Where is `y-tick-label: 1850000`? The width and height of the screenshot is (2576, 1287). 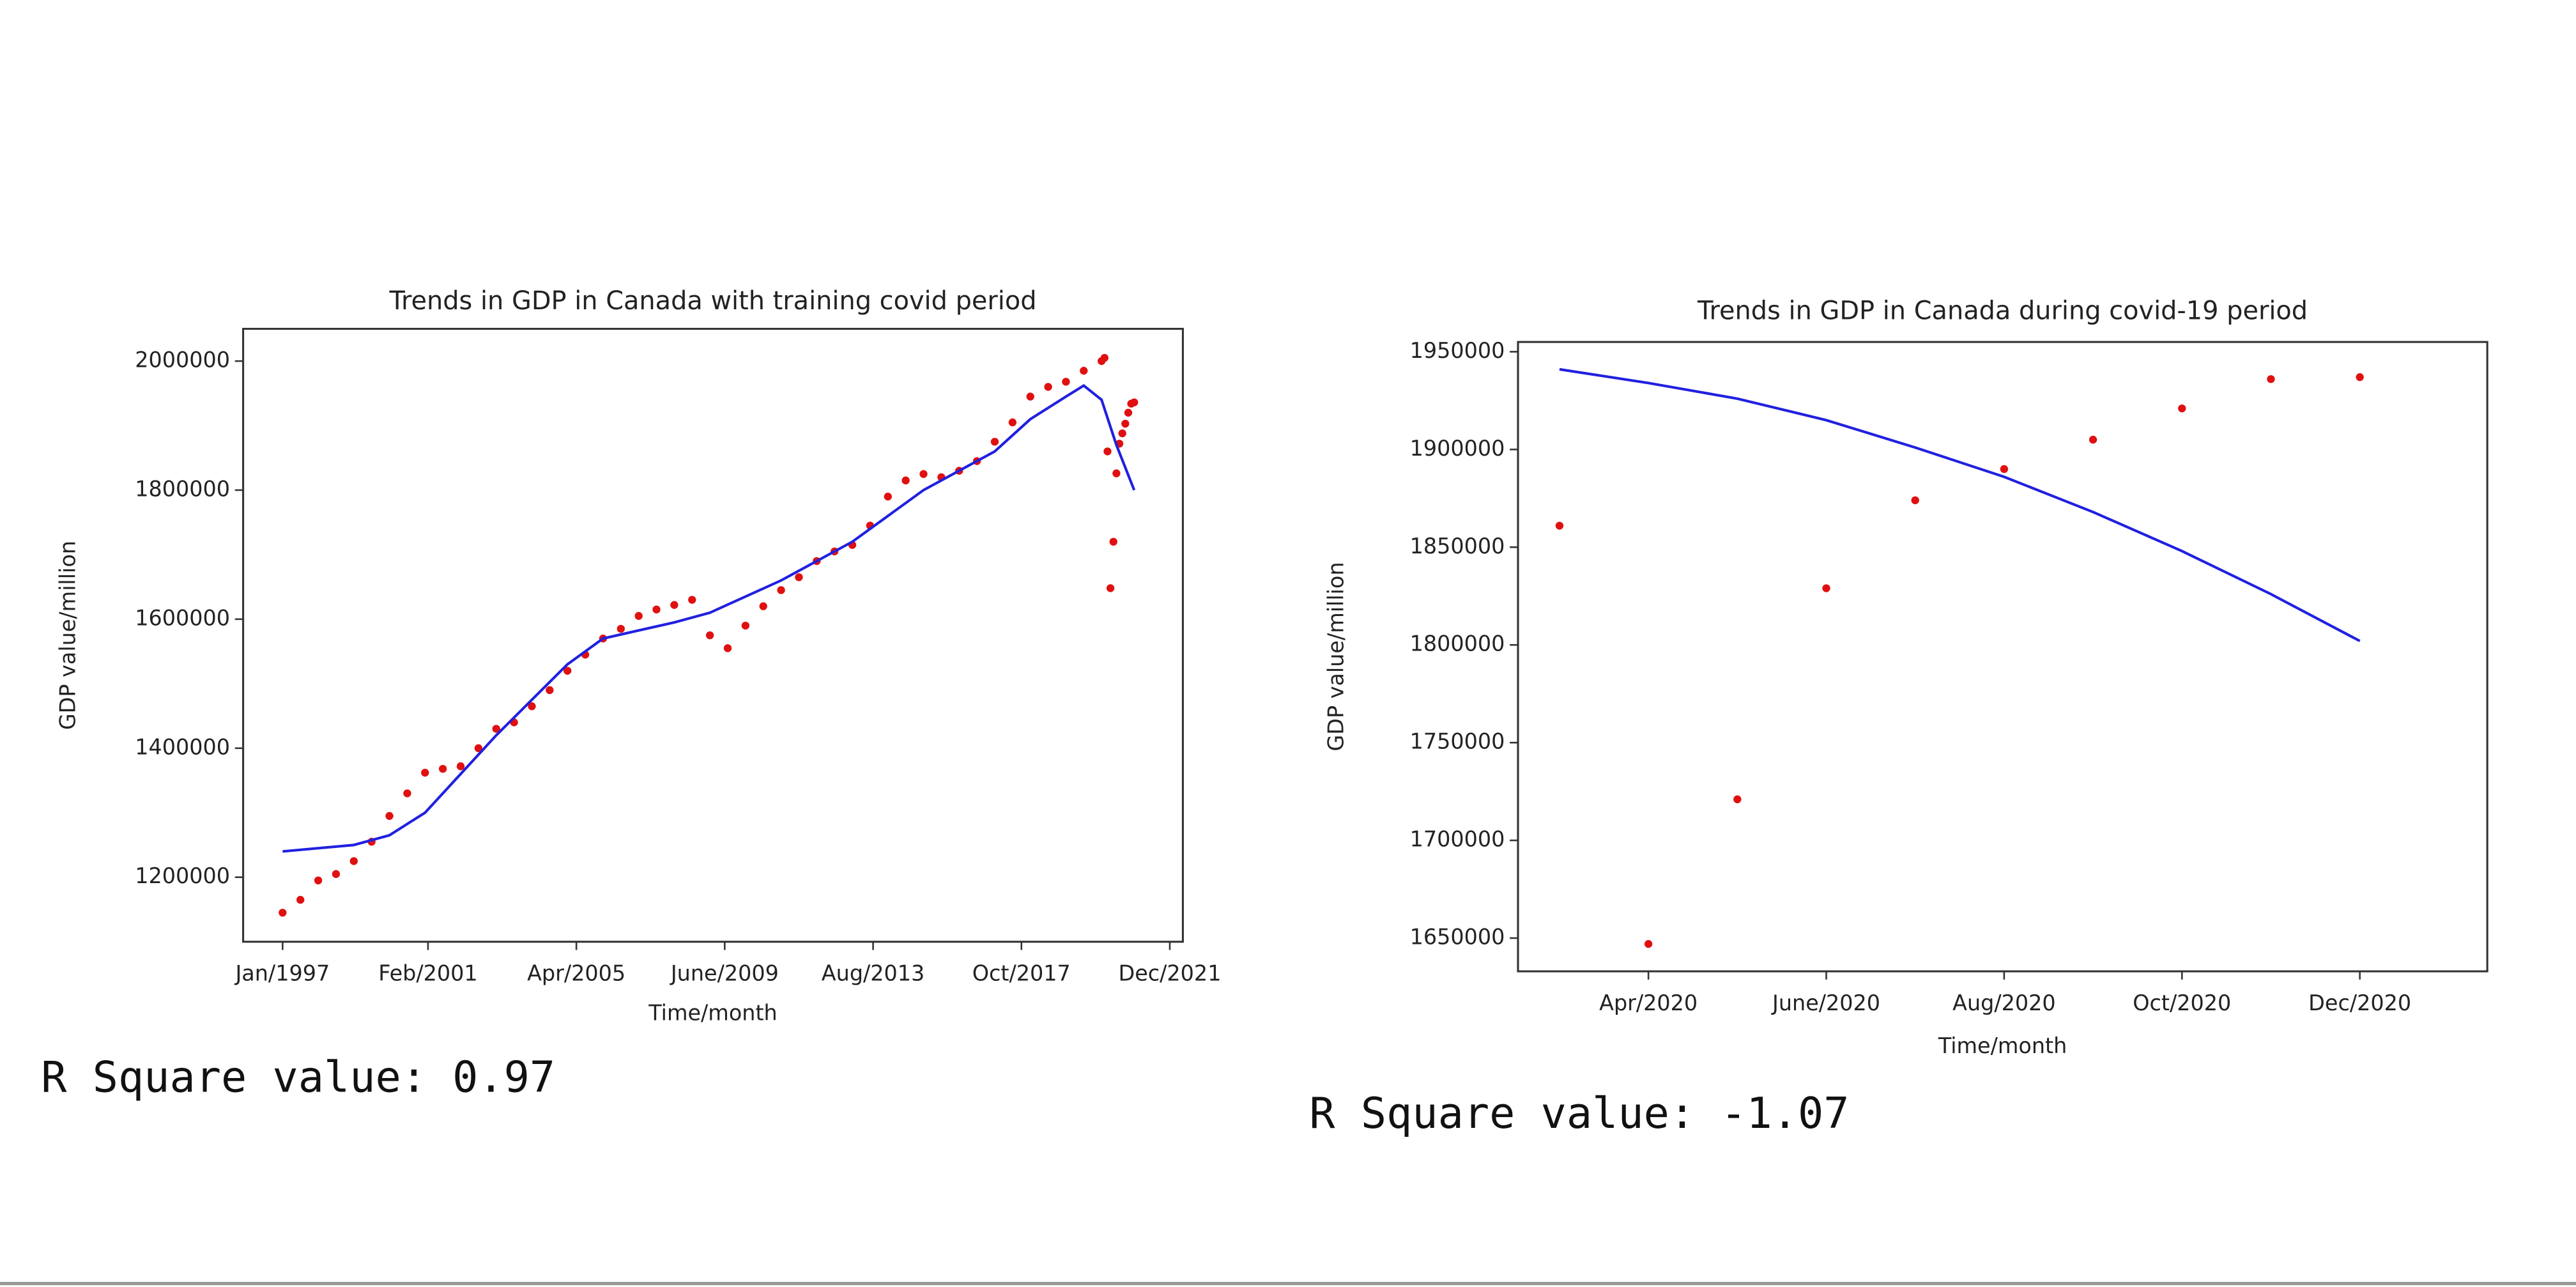 y-tick-label: 1850000 is located at coordinates (1457, 546).